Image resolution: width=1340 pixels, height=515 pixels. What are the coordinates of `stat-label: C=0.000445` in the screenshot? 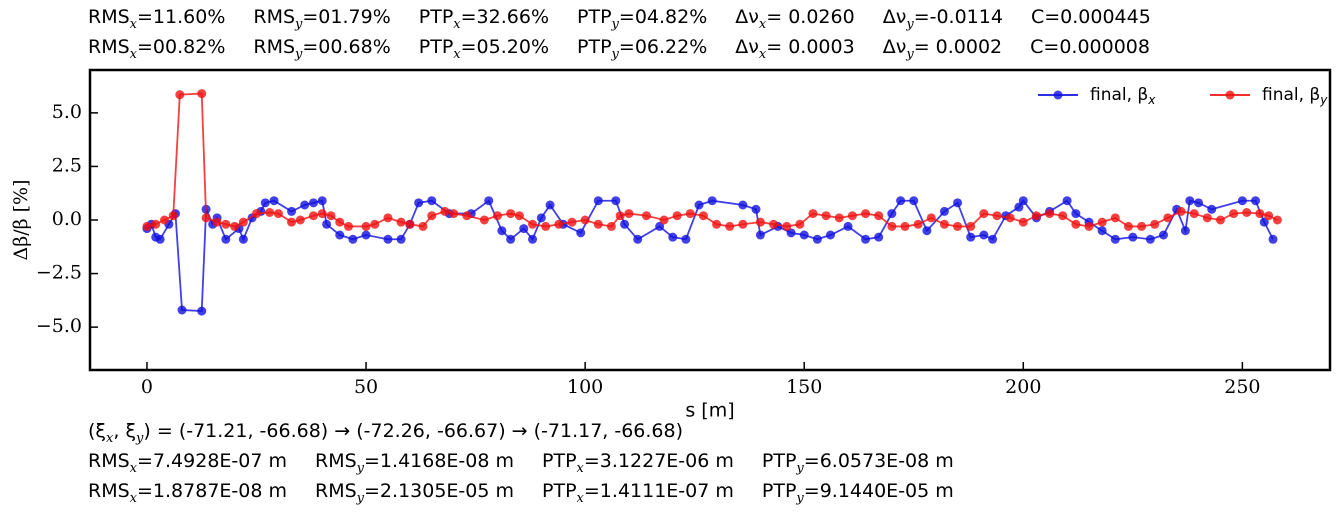 It's located at (1090, 17).